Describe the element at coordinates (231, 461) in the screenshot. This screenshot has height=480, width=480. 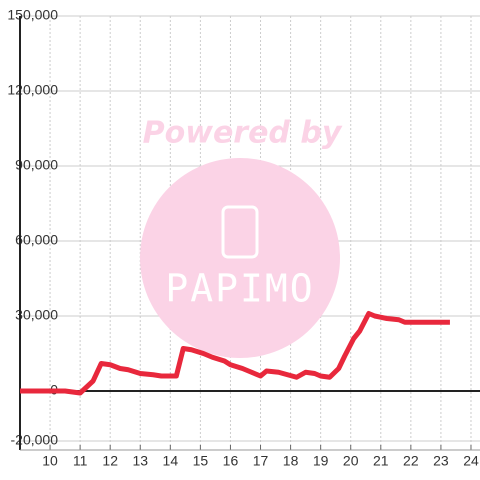
I see `x-tick-label: 16` at that location.